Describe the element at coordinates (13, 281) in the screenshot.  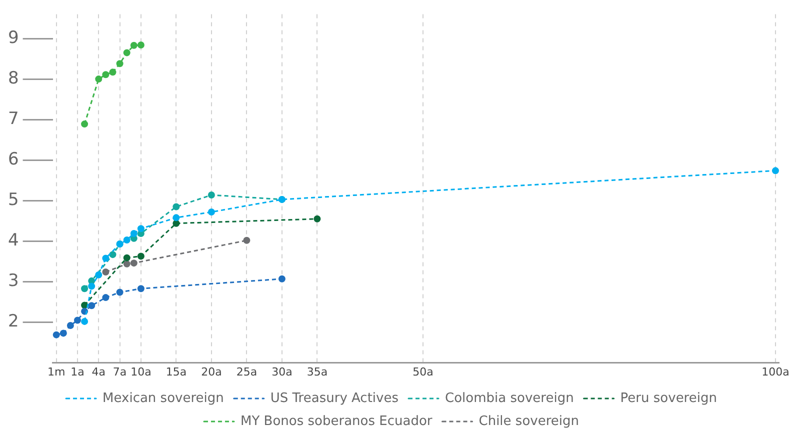
I see `y-tick-label: 3` at that location.